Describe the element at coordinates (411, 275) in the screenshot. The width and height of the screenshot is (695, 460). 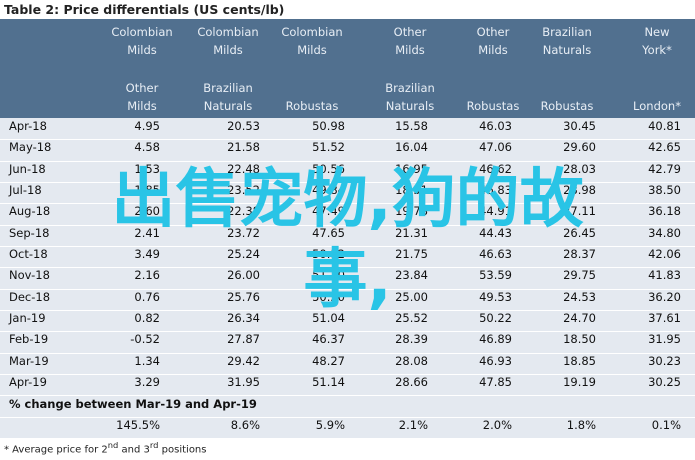
I see `cell: 23.84` at that location.